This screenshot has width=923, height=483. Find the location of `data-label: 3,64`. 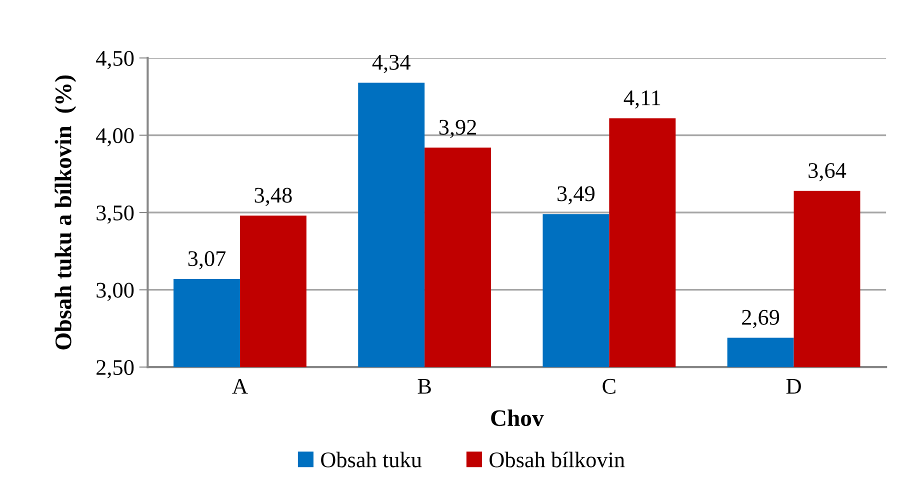

data-label: 3,64 is located at coordinates (827, 172).